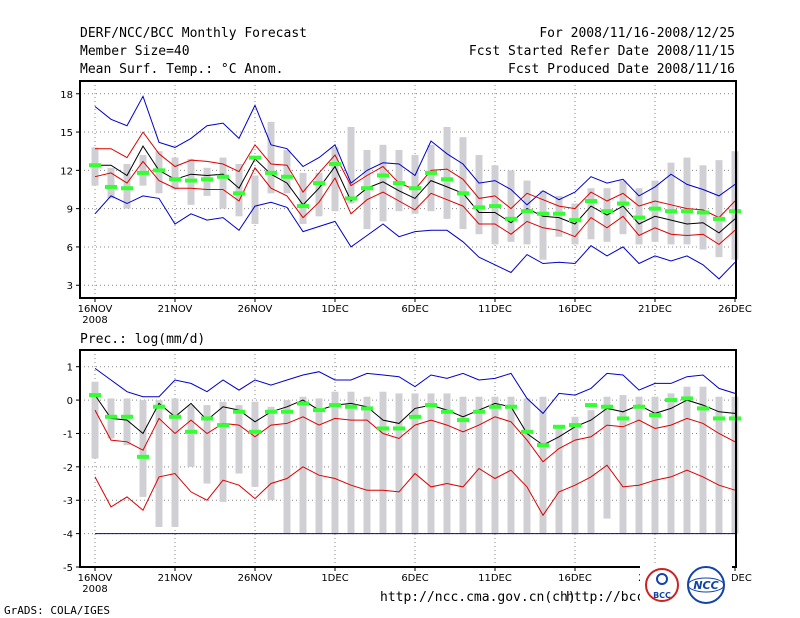  What do you see at coordinates (478, 597) in the screenshot?
I see `ncc-link: http://ncc.cma.gov.cn(ch)` at bounding box center [478, 597].